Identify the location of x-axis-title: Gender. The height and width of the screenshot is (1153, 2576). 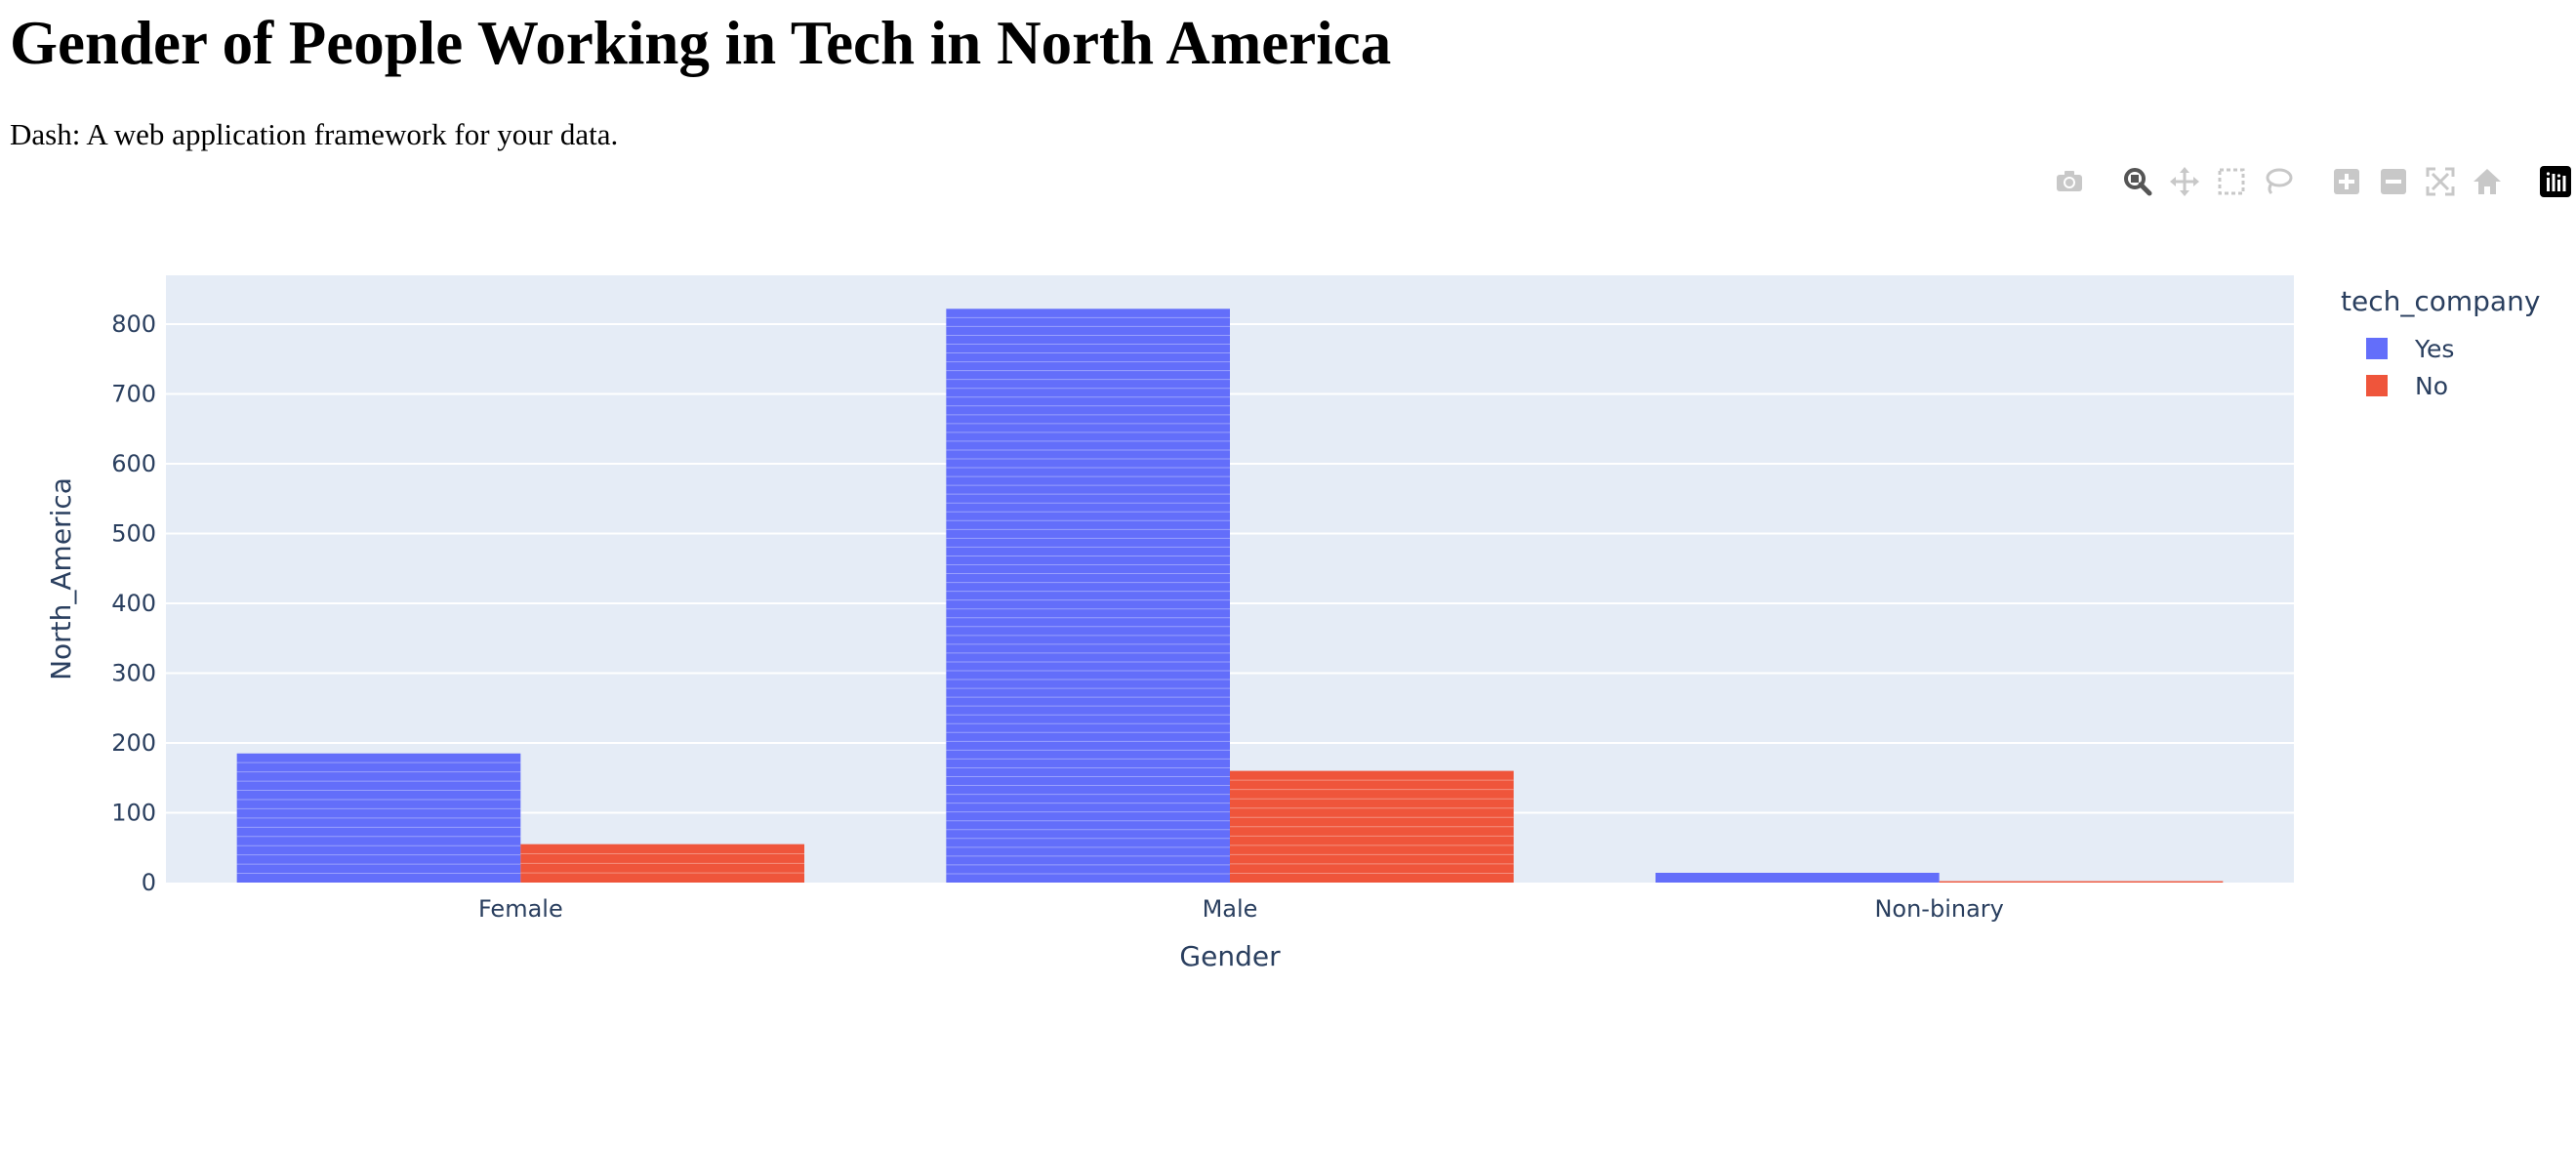
(1230, 956).